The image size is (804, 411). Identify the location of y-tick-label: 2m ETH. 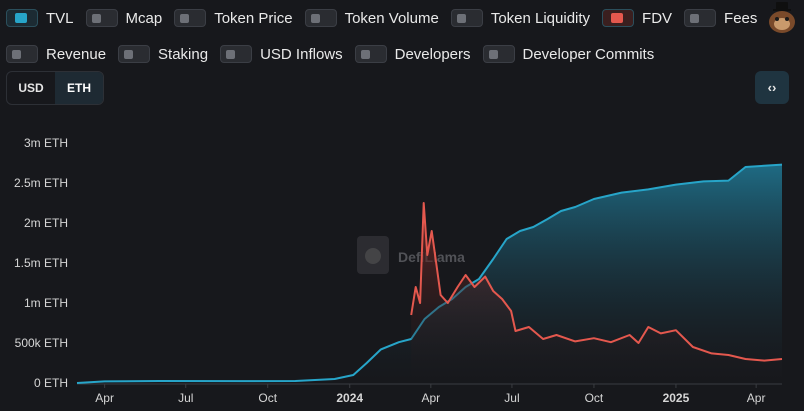
(46, 223).